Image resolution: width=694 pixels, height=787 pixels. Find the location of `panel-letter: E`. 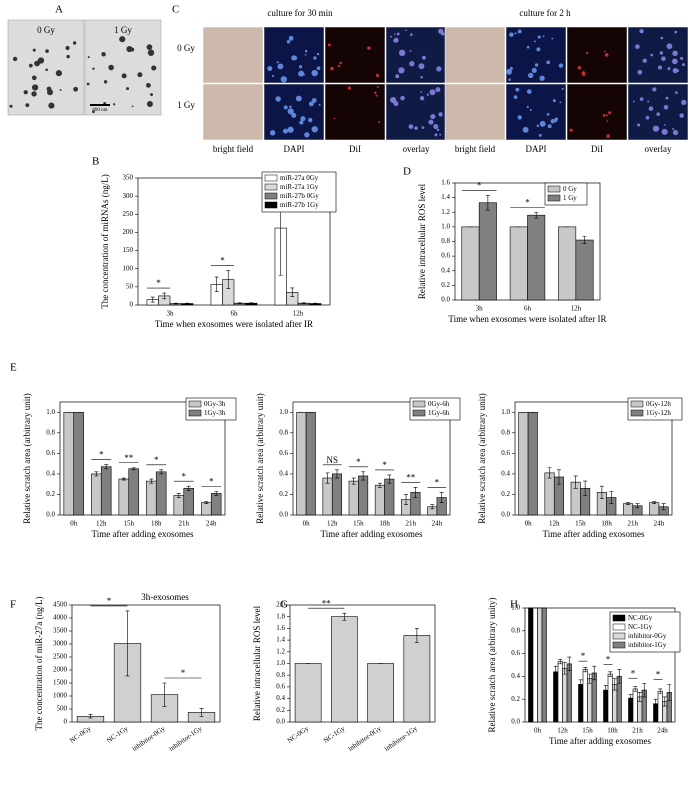

panel-letter: E is located at coordinates (13, 368).